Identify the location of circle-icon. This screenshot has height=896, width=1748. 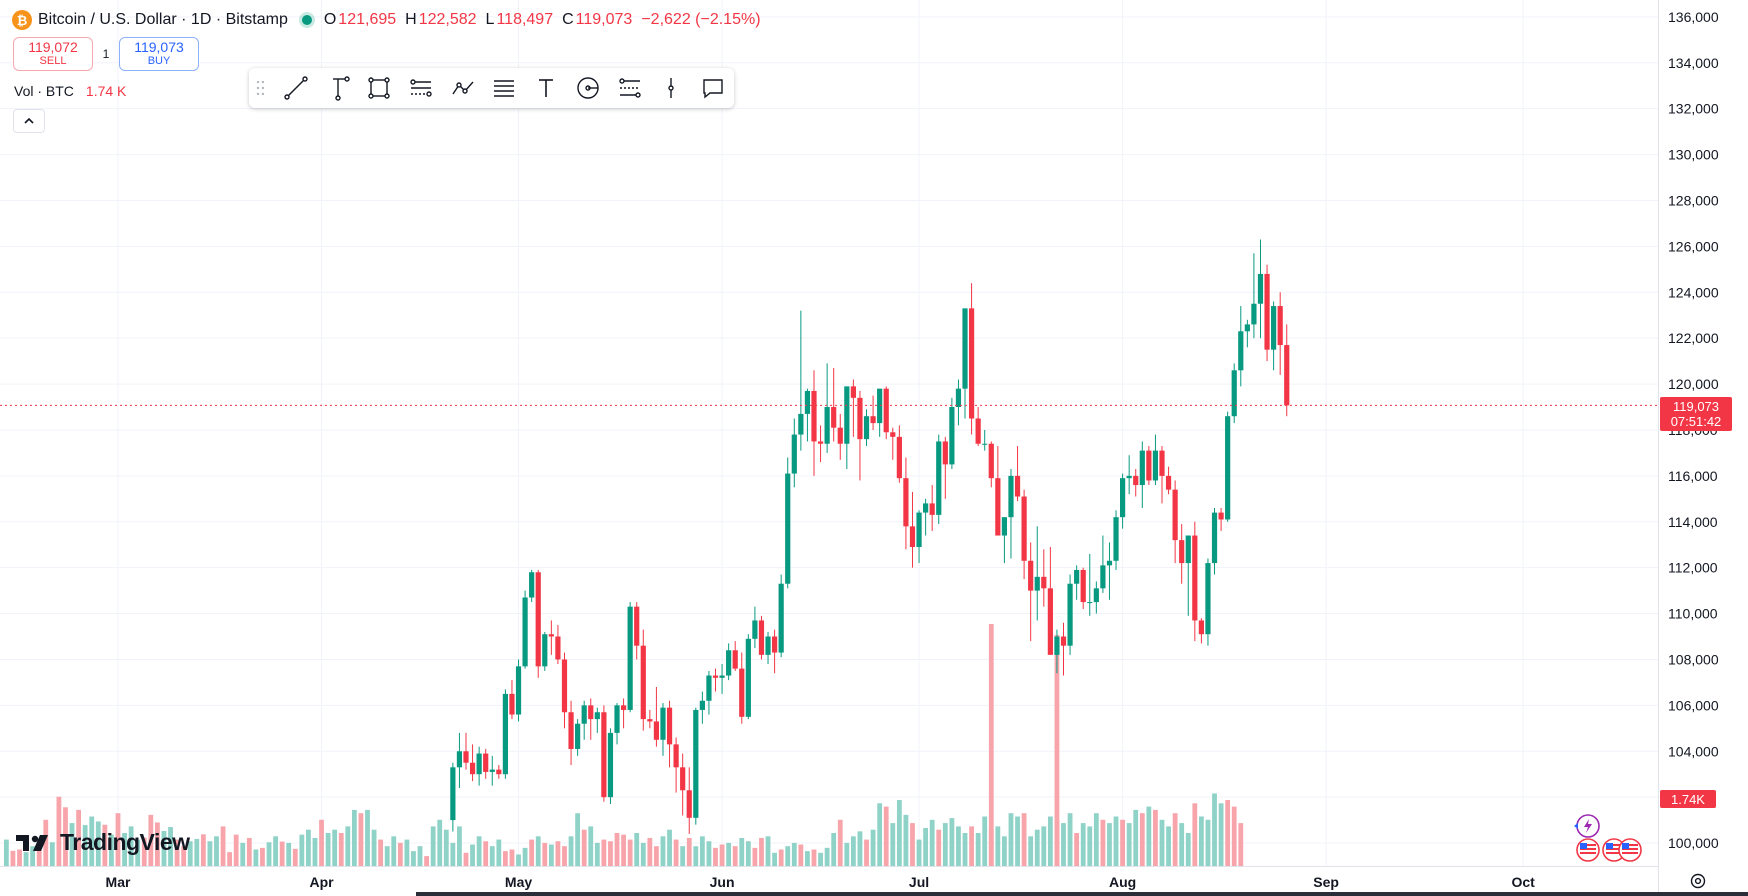
(588, 88).